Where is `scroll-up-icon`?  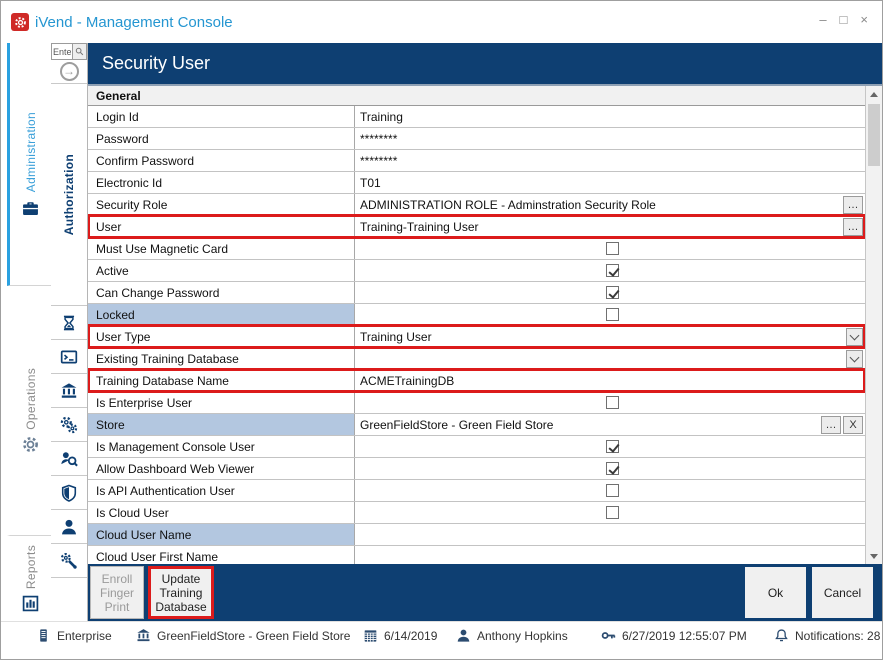 scroll-up-icon is located at coordinates (874, 94).